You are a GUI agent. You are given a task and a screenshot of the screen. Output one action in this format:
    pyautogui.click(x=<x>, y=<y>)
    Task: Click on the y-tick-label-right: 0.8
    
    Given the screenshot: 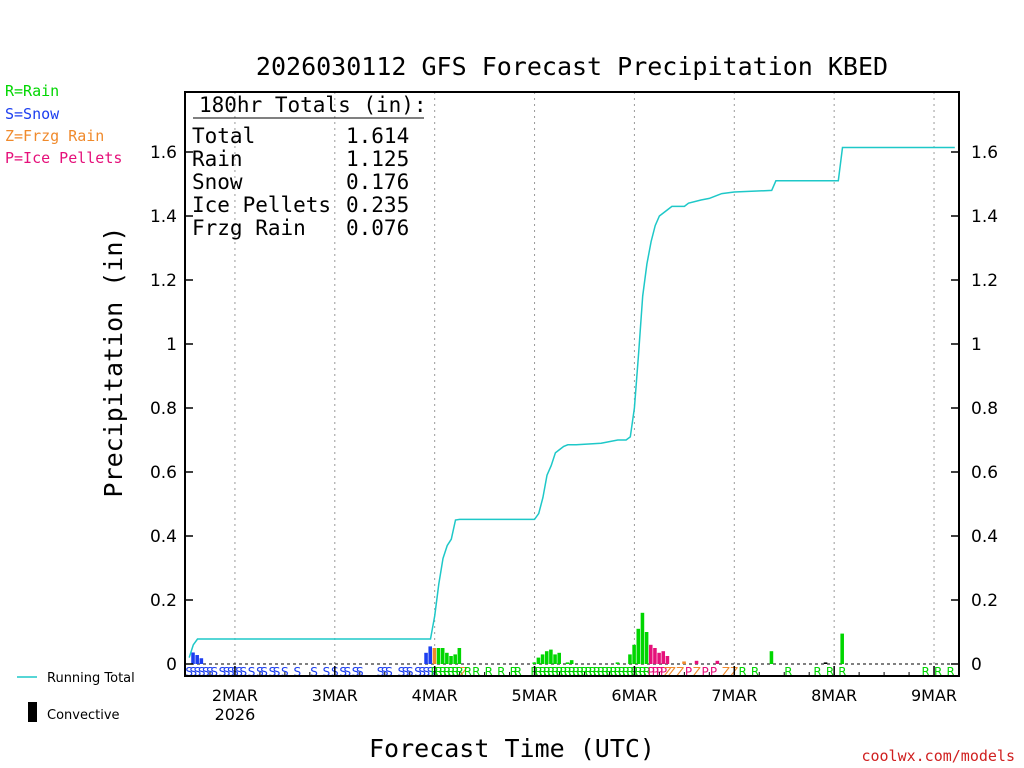 What is the action you would take?
    pyautogui.click(x=984, y=409)
    